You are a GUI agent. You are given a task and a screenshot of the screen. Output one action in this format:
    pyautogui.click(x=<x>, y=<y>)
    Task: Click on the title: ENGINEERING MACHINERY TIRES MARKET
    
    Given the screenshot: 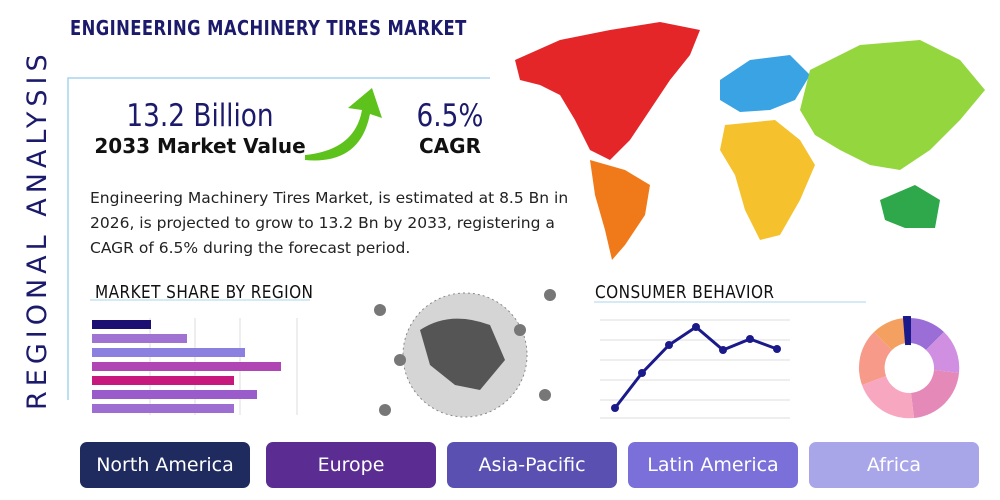 What is the action you would take?
    pyautogui.click(x=268, y=28)
    